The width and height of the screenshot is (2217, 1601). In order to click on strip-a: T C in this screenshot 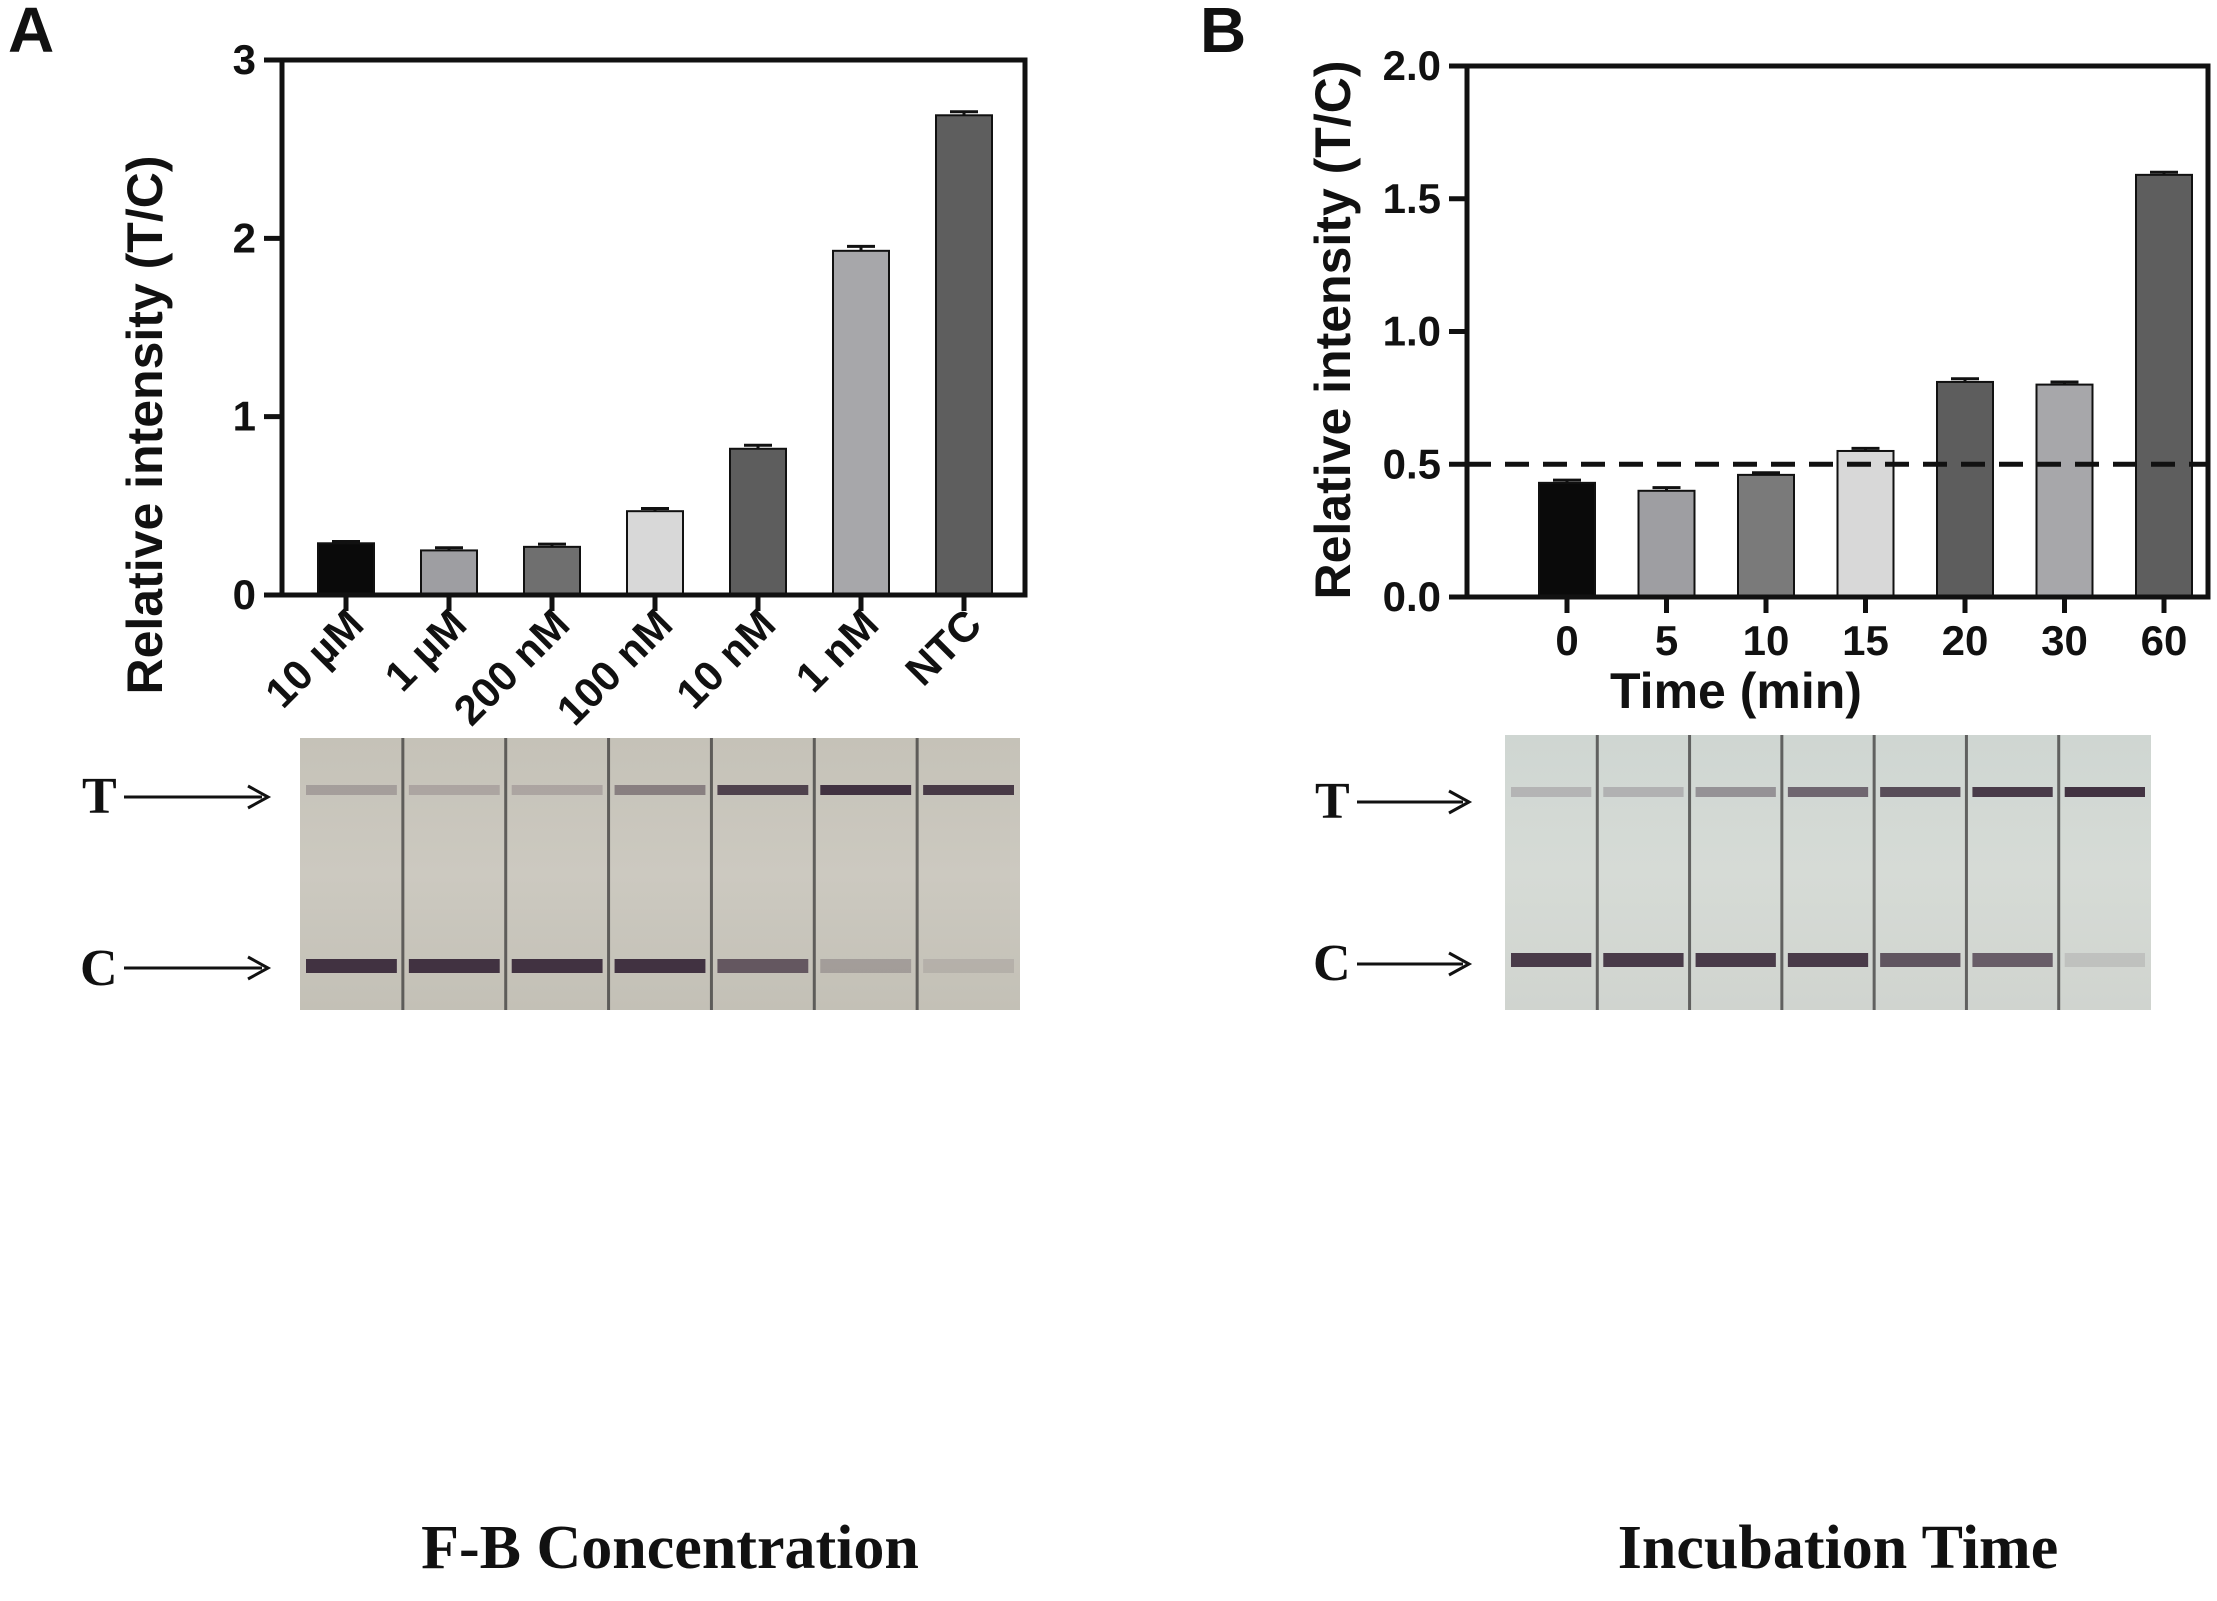, I will do `click(550, 874)`.